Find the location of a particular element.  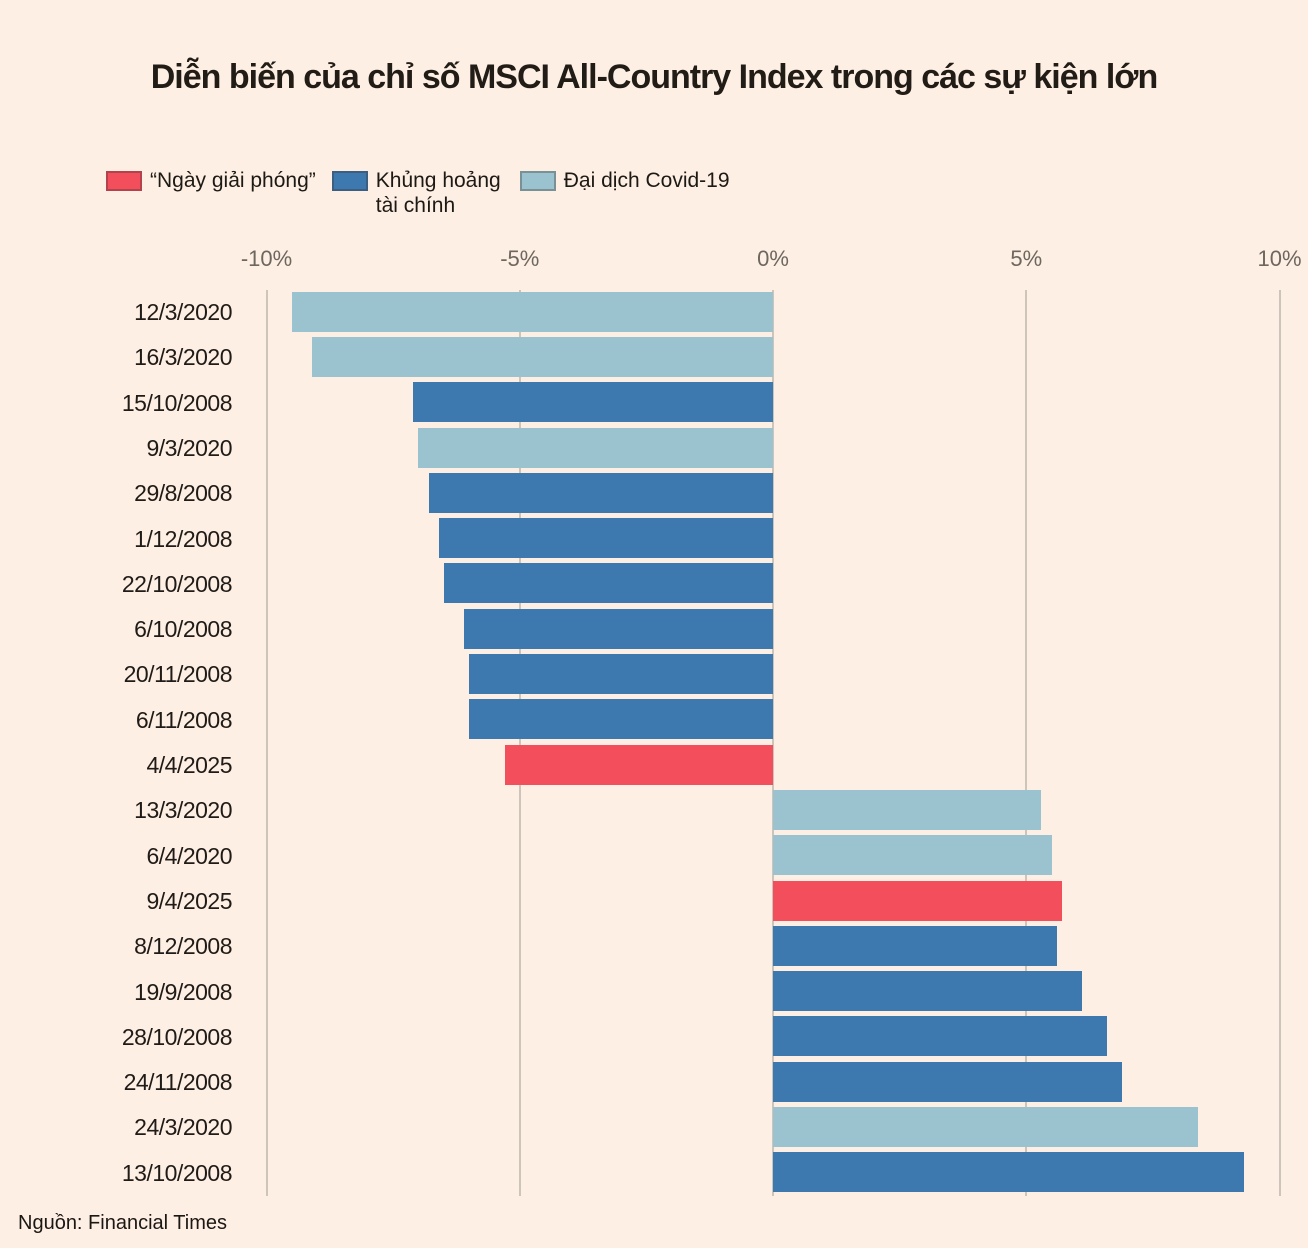

row-label: 6/11/2008 is located at coordinates (184, 719).